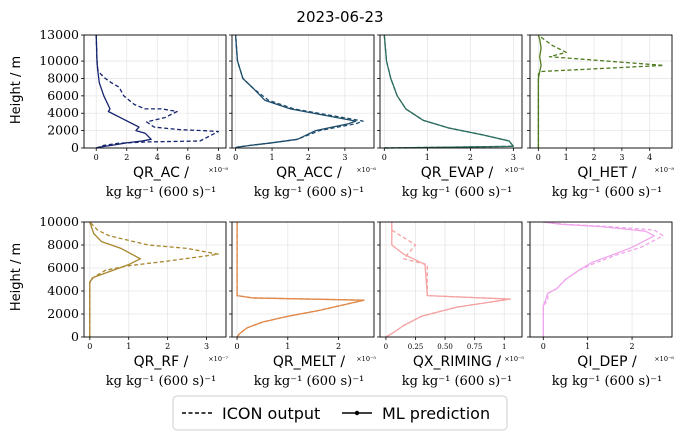 Image resolution: width=680 pixels, height=440 pixels. What do you see at coordinates (309, 173) in the screenshot?
I see `x-axis-label: QR_ACC /` at bounding box center [309, 173].